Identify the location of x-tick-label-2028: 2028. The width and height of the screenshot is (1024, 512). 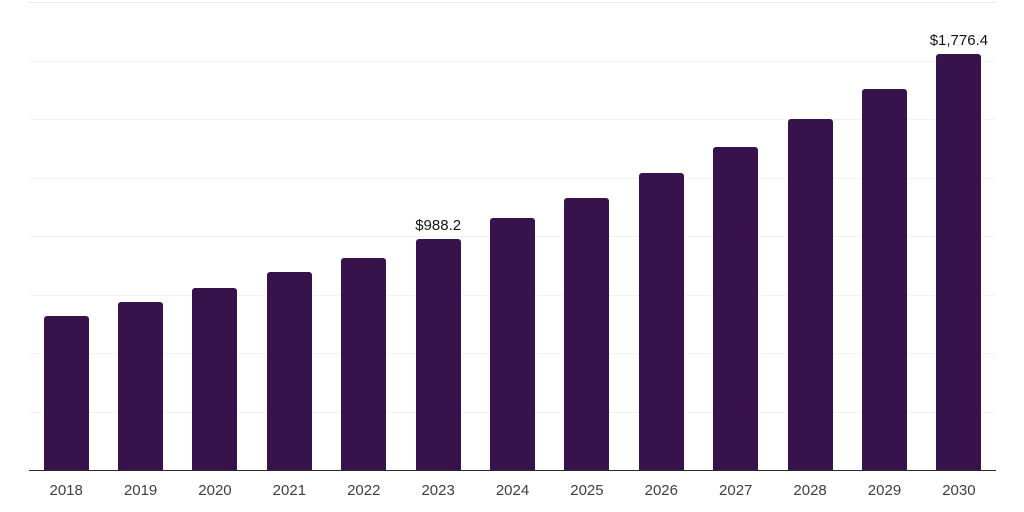
(810, 490).